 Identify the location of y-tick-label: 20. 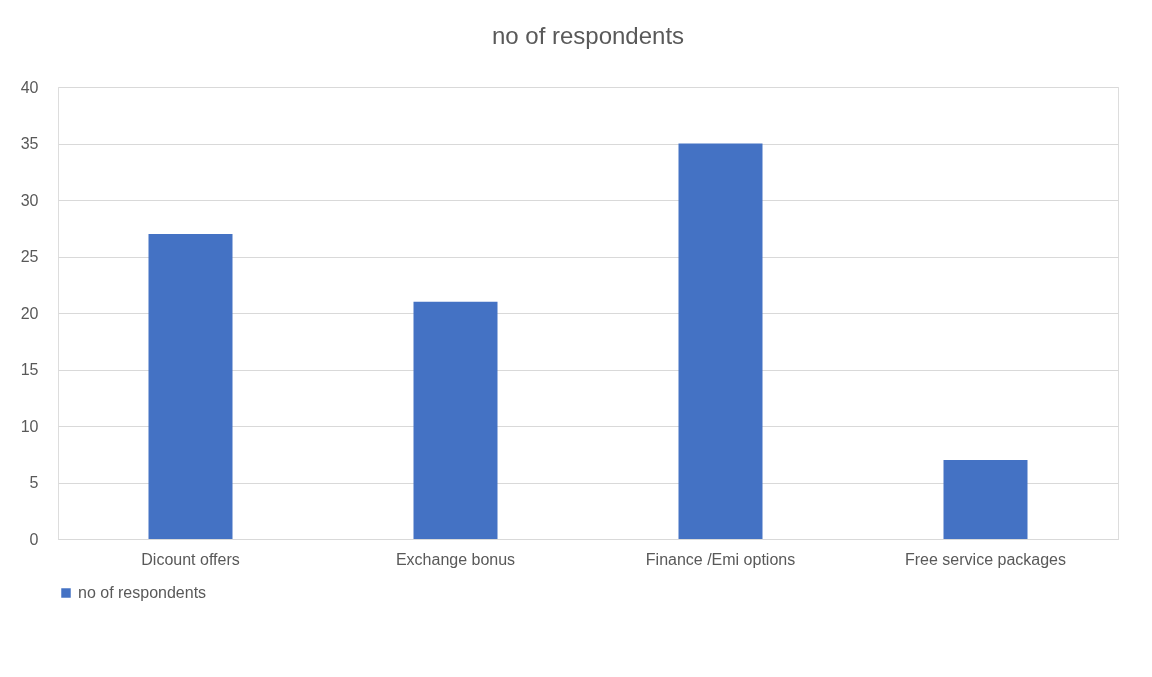
(29, 313).